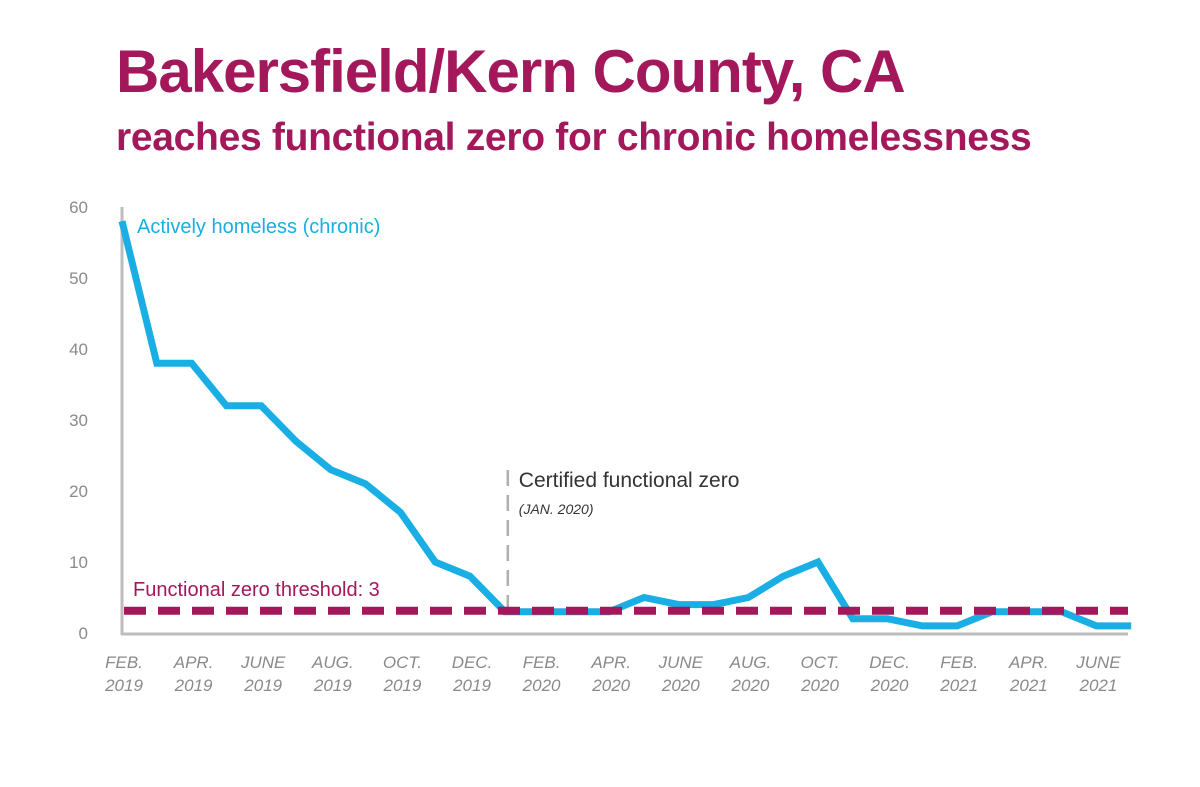 The width and height of the screenshot is (1200, 787). Describe the element at coordinates (78, 278) in the screenshot. I see `y-tick-label: 50` at that location.